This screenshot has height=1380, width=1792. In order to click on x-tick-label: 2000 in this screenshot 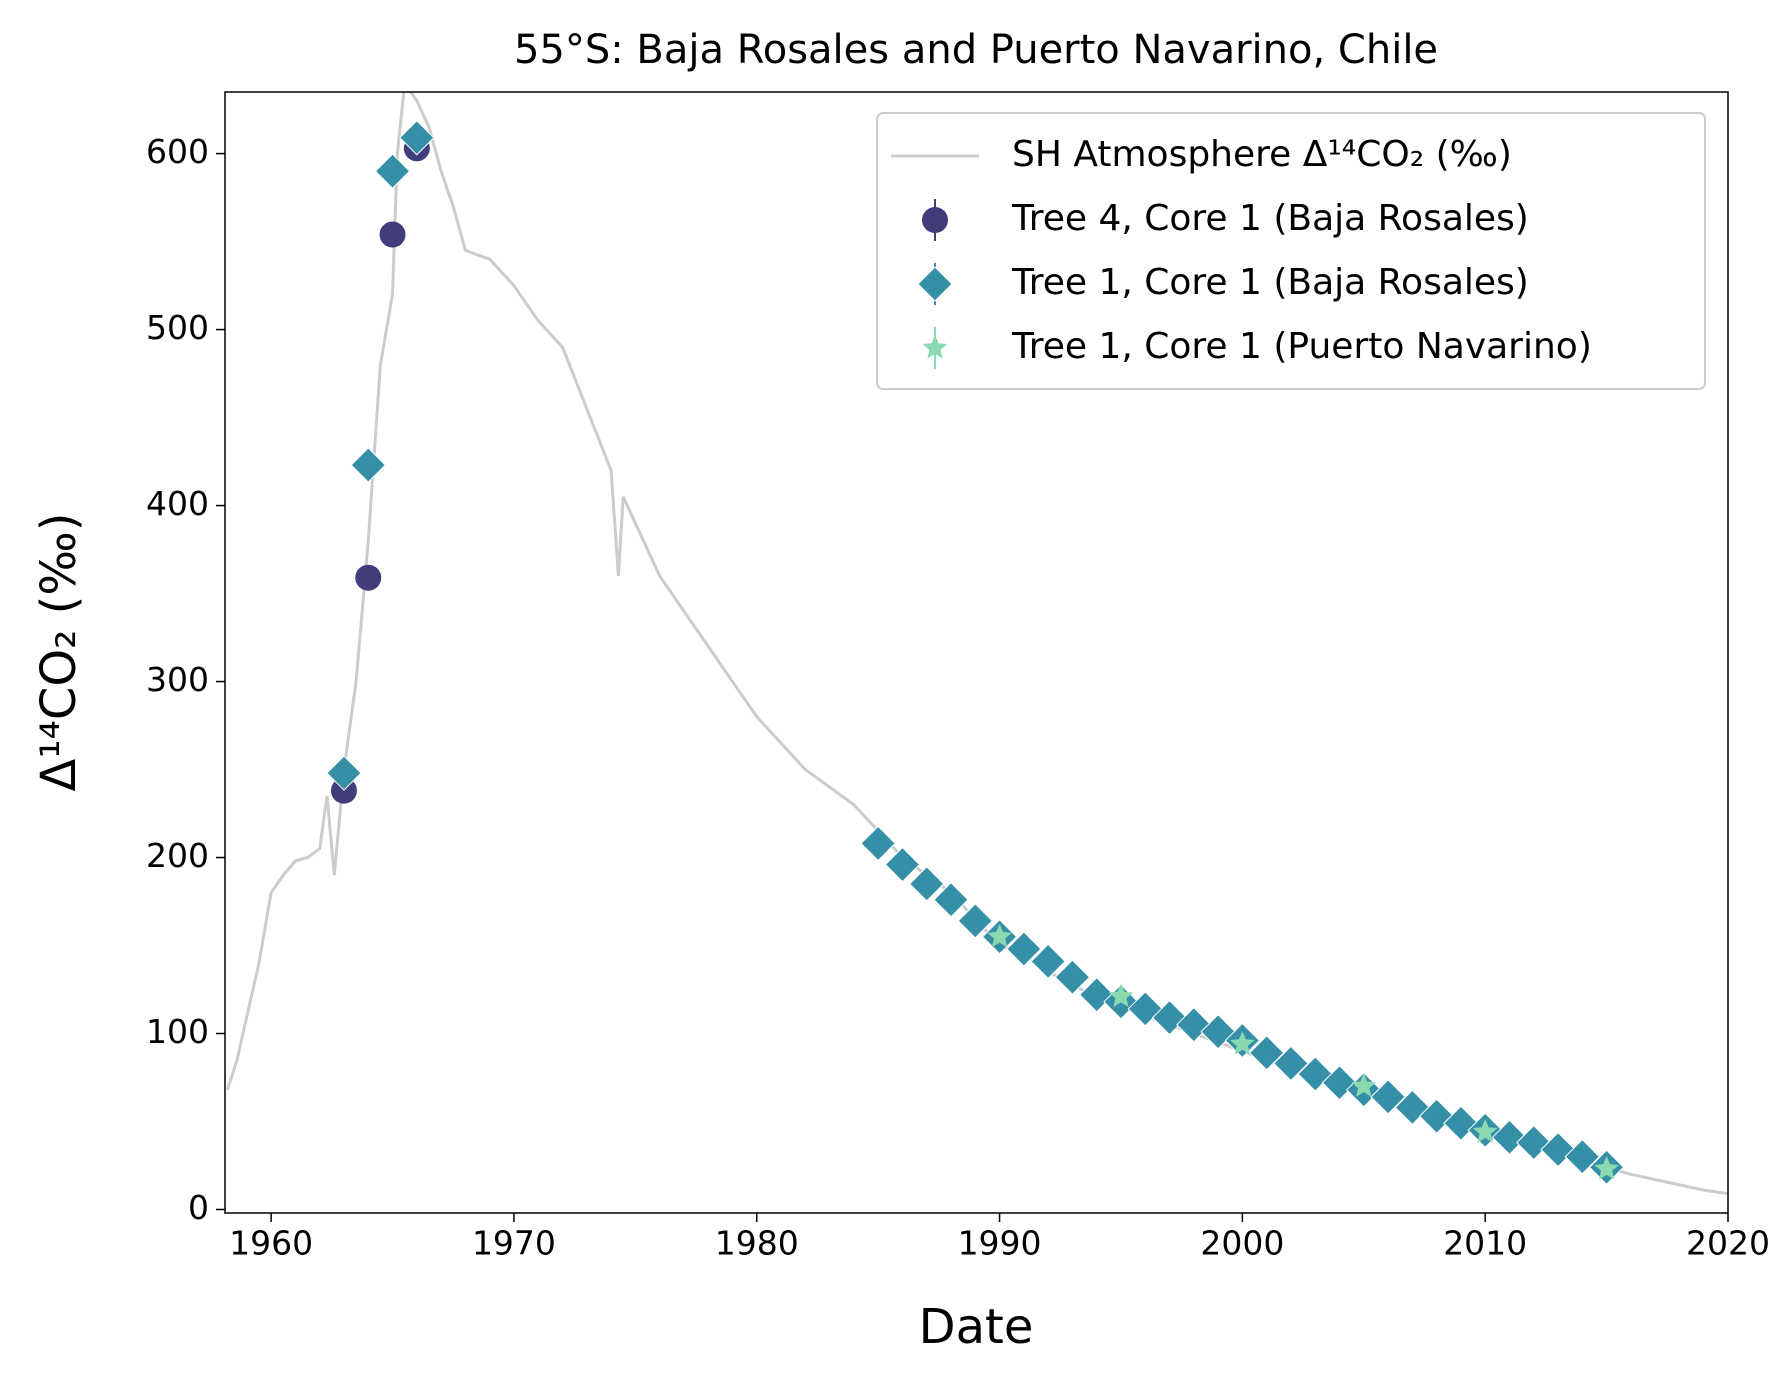, I will do `click(1242, 1243)`.